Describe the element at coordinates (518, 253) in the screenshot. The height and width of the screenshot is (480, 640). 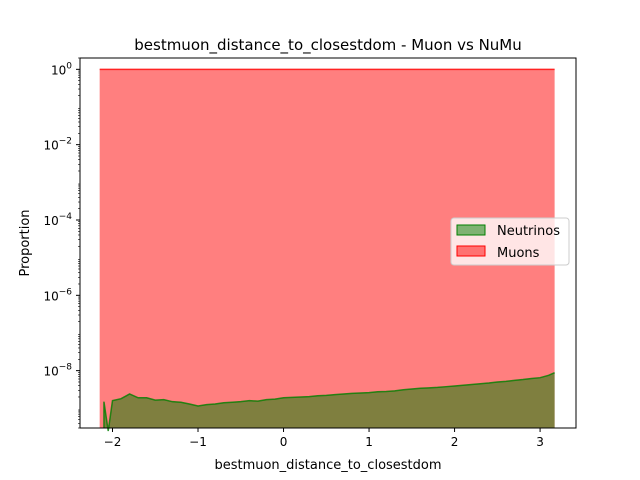
I see `legend-label-muons: Muons` at that location.